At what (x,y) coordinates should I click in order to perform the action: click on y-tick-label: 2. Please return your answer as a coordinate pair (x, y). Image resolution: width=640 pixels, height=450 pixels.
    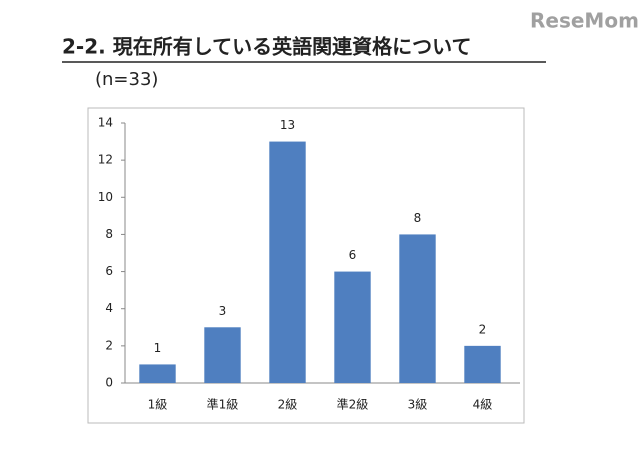
    Looking at the image, I should click on (109, 345).